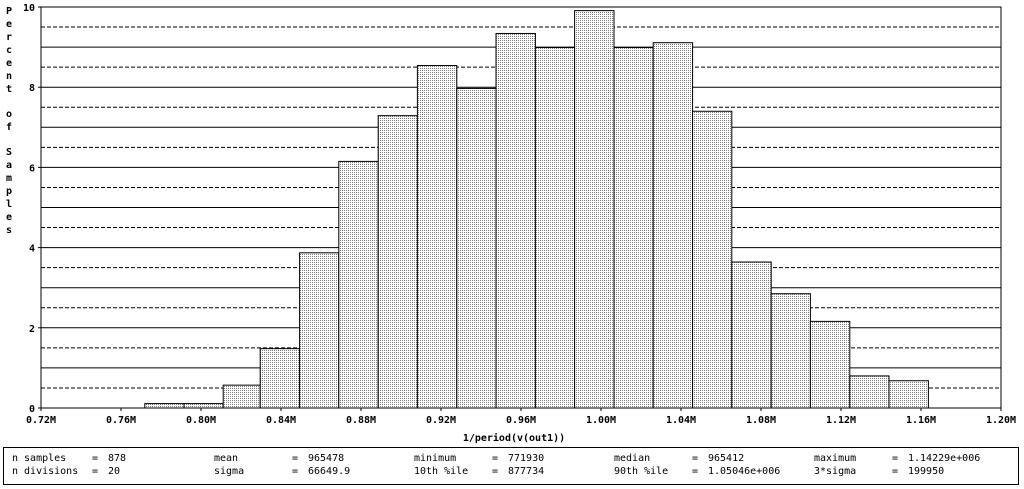 This screenshot has width=1024, height=489. I want to click on y-axis-ticks: 0 2 4 6 8 10, so click(32, 209).